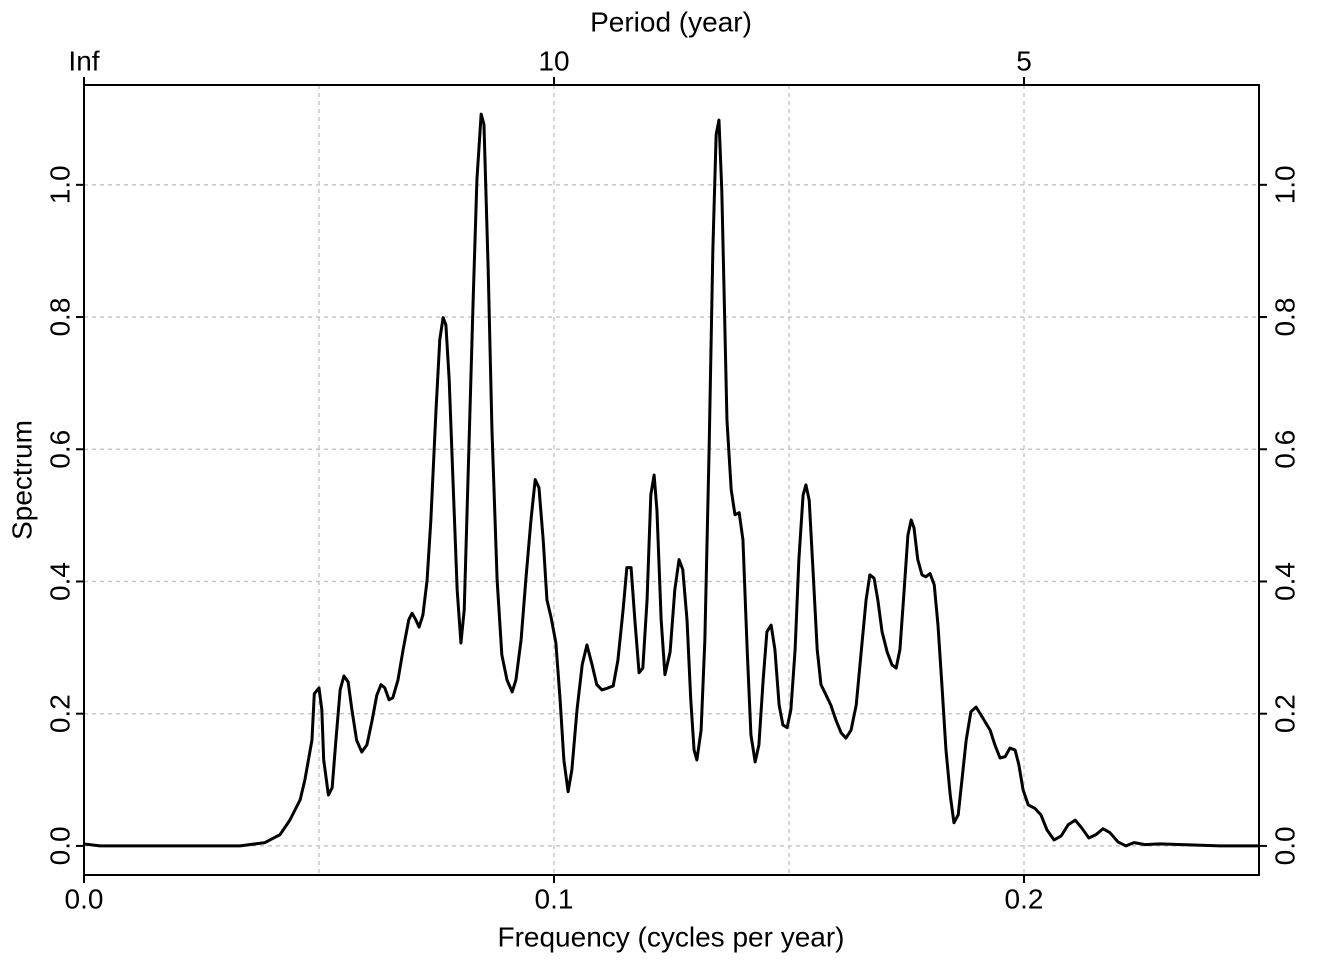 The width and height of the screenshot is (1344, 965). Describe the element at coordinates (670, 936) in the screenshot. I see `x-axis-title: Frequency (cycles per year)` at that location.